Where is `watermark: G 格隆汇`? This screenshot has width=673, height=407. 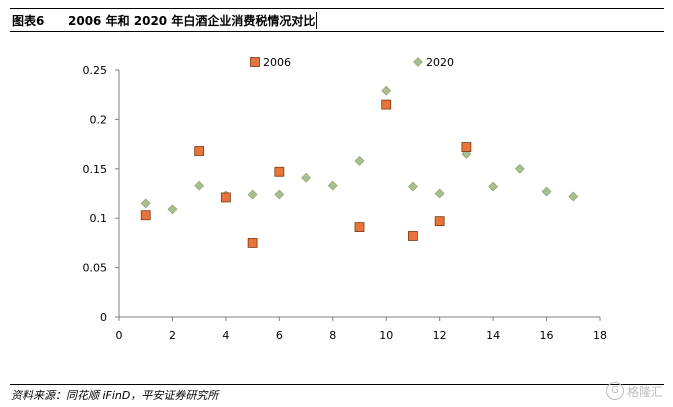 watermark: G 格隆汇 is located at coordinates (634, 391).